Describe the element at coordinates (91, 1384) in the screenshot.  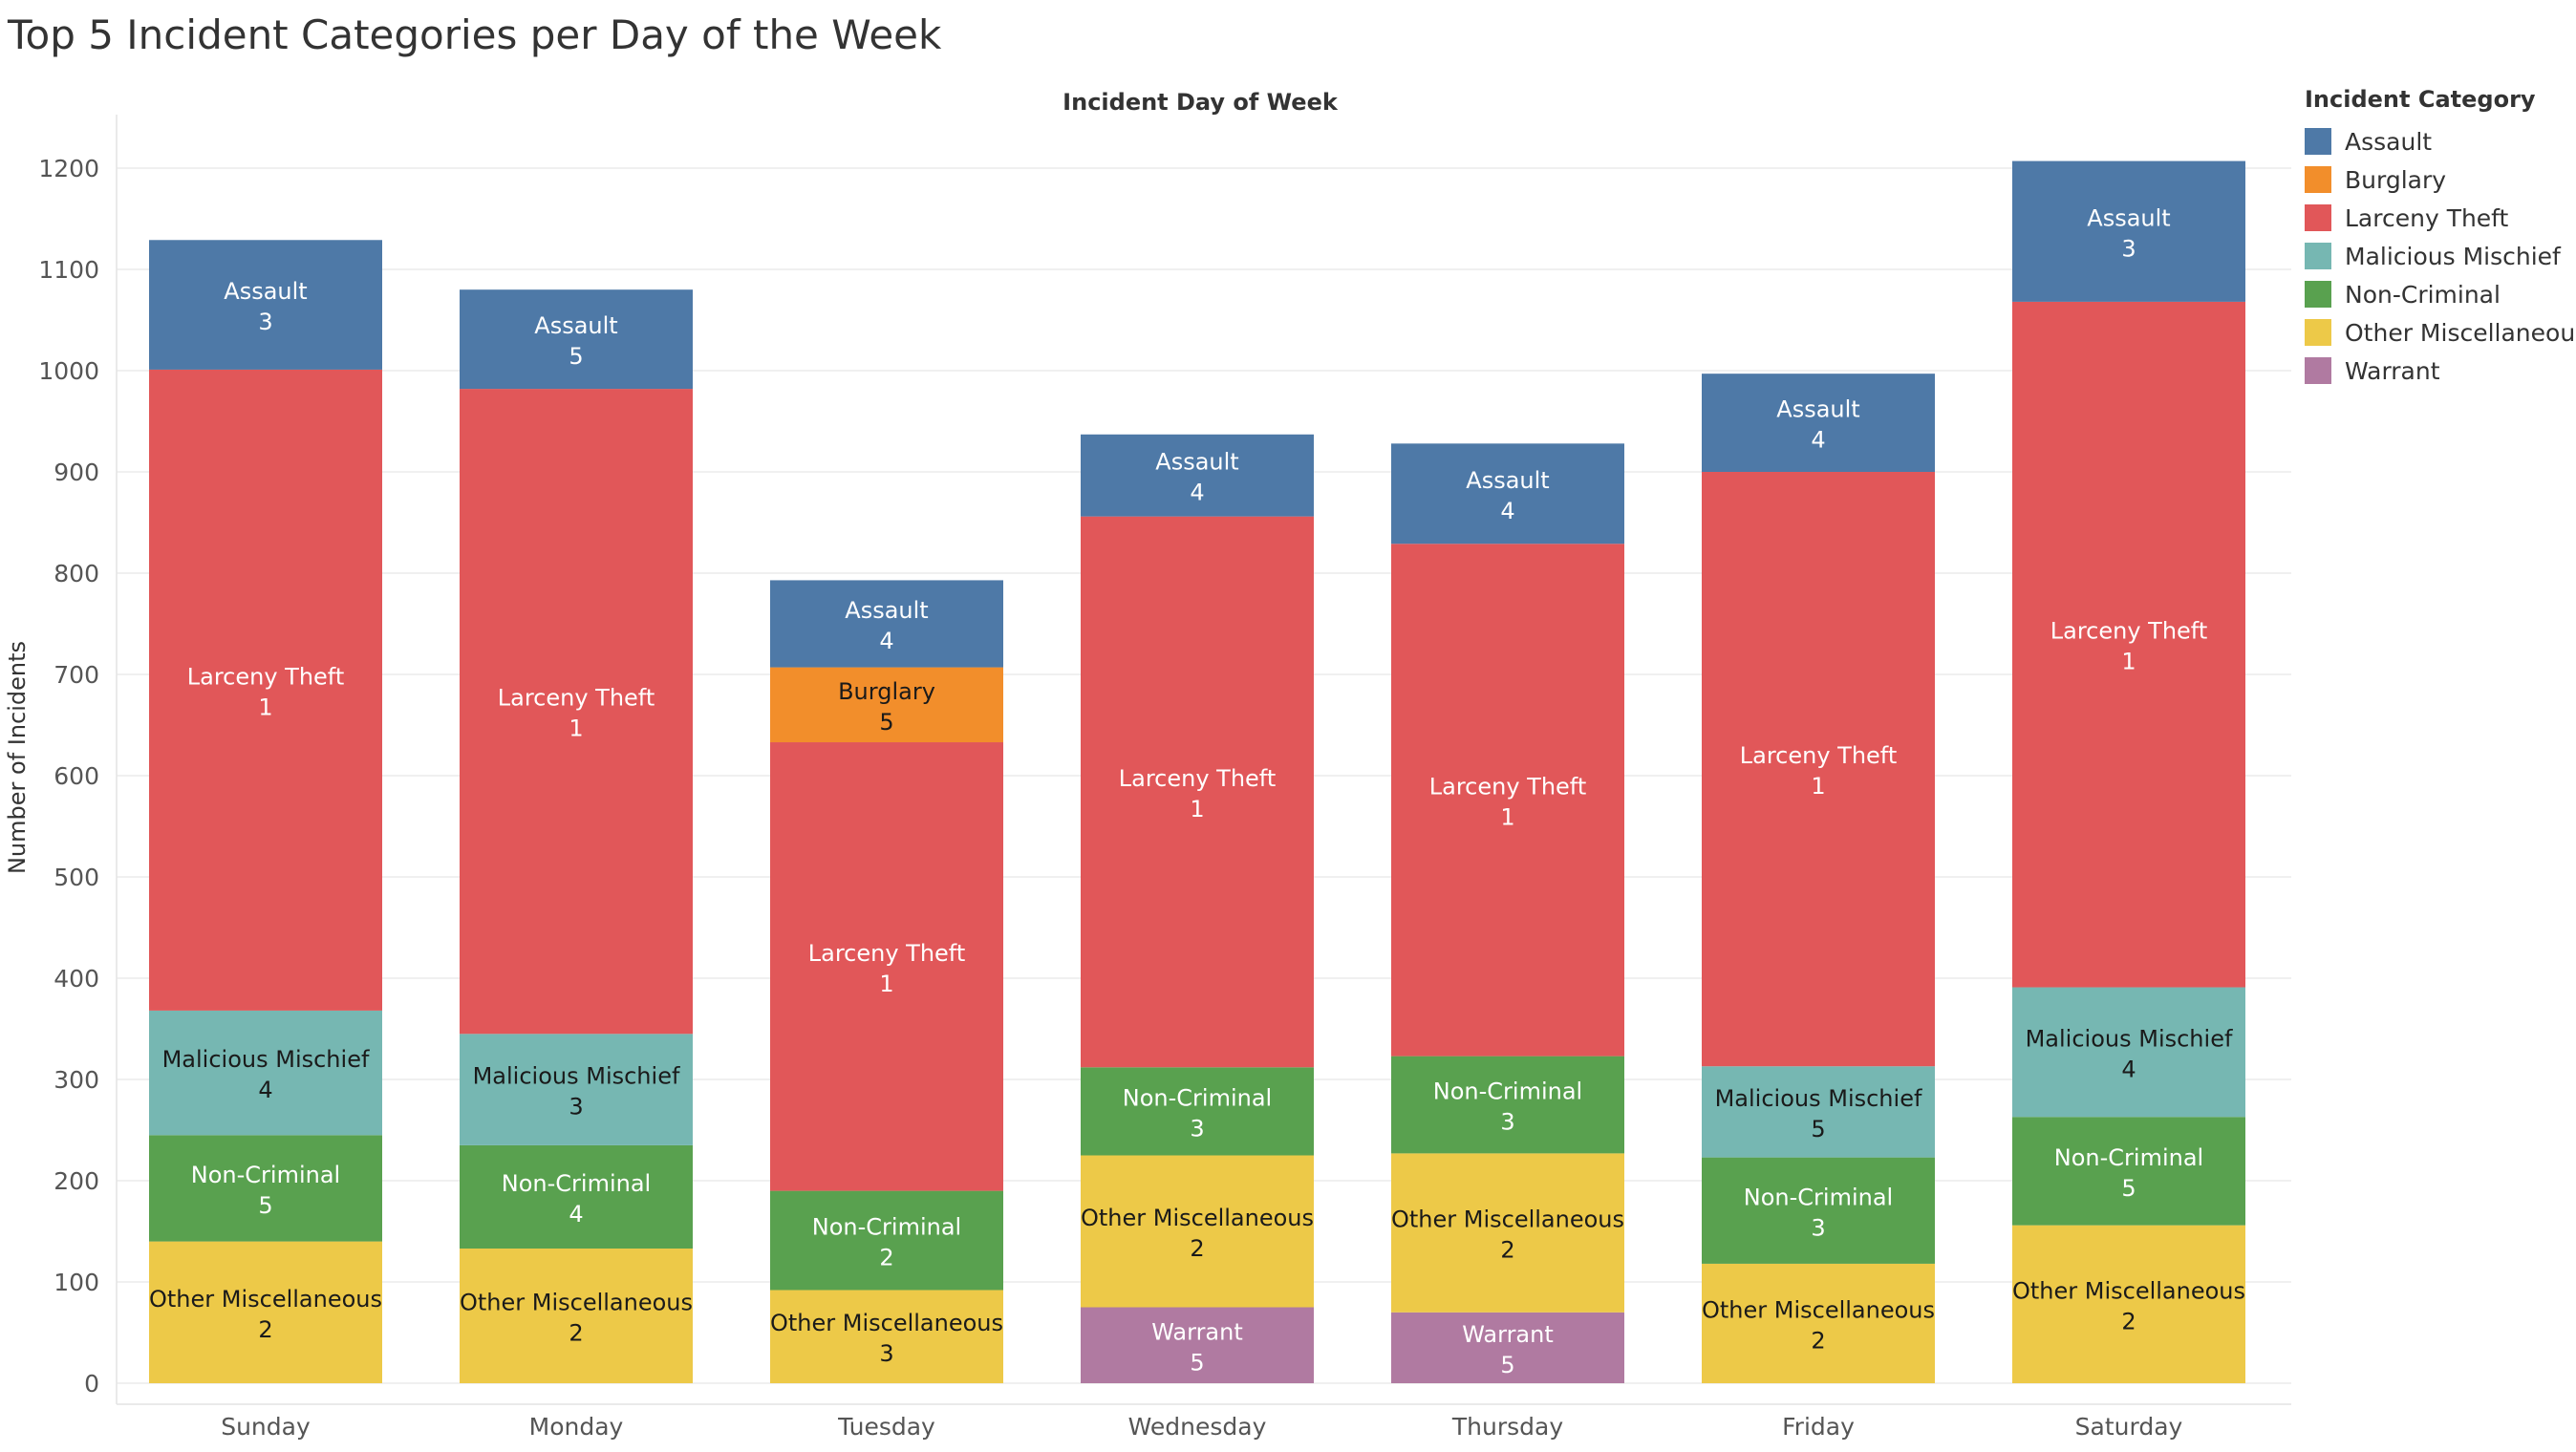
I see `y-tick-label: 0` at that location.